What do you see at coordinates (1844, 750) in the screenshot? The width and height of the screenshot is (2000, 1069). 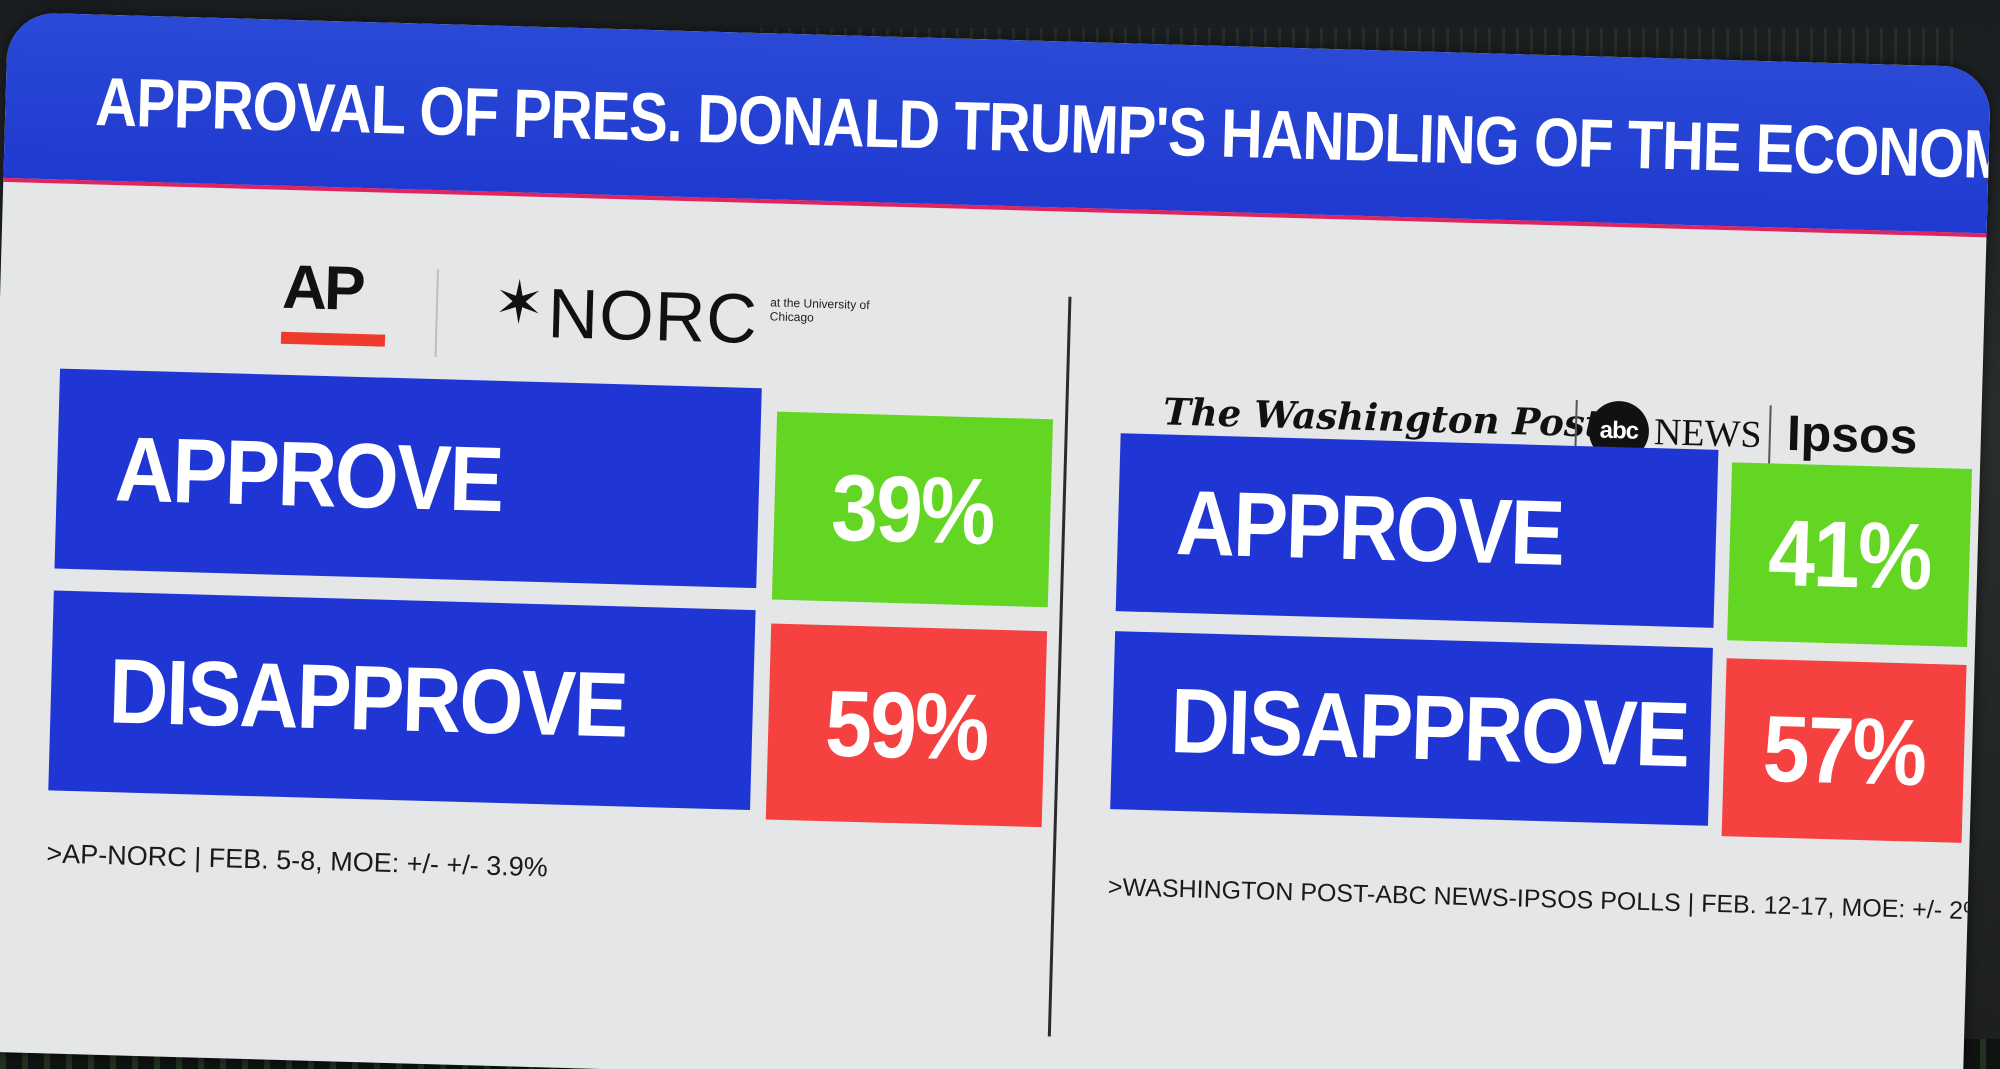 I see `right-disapprove-value: 57%` at bounding box center [1844, 750].